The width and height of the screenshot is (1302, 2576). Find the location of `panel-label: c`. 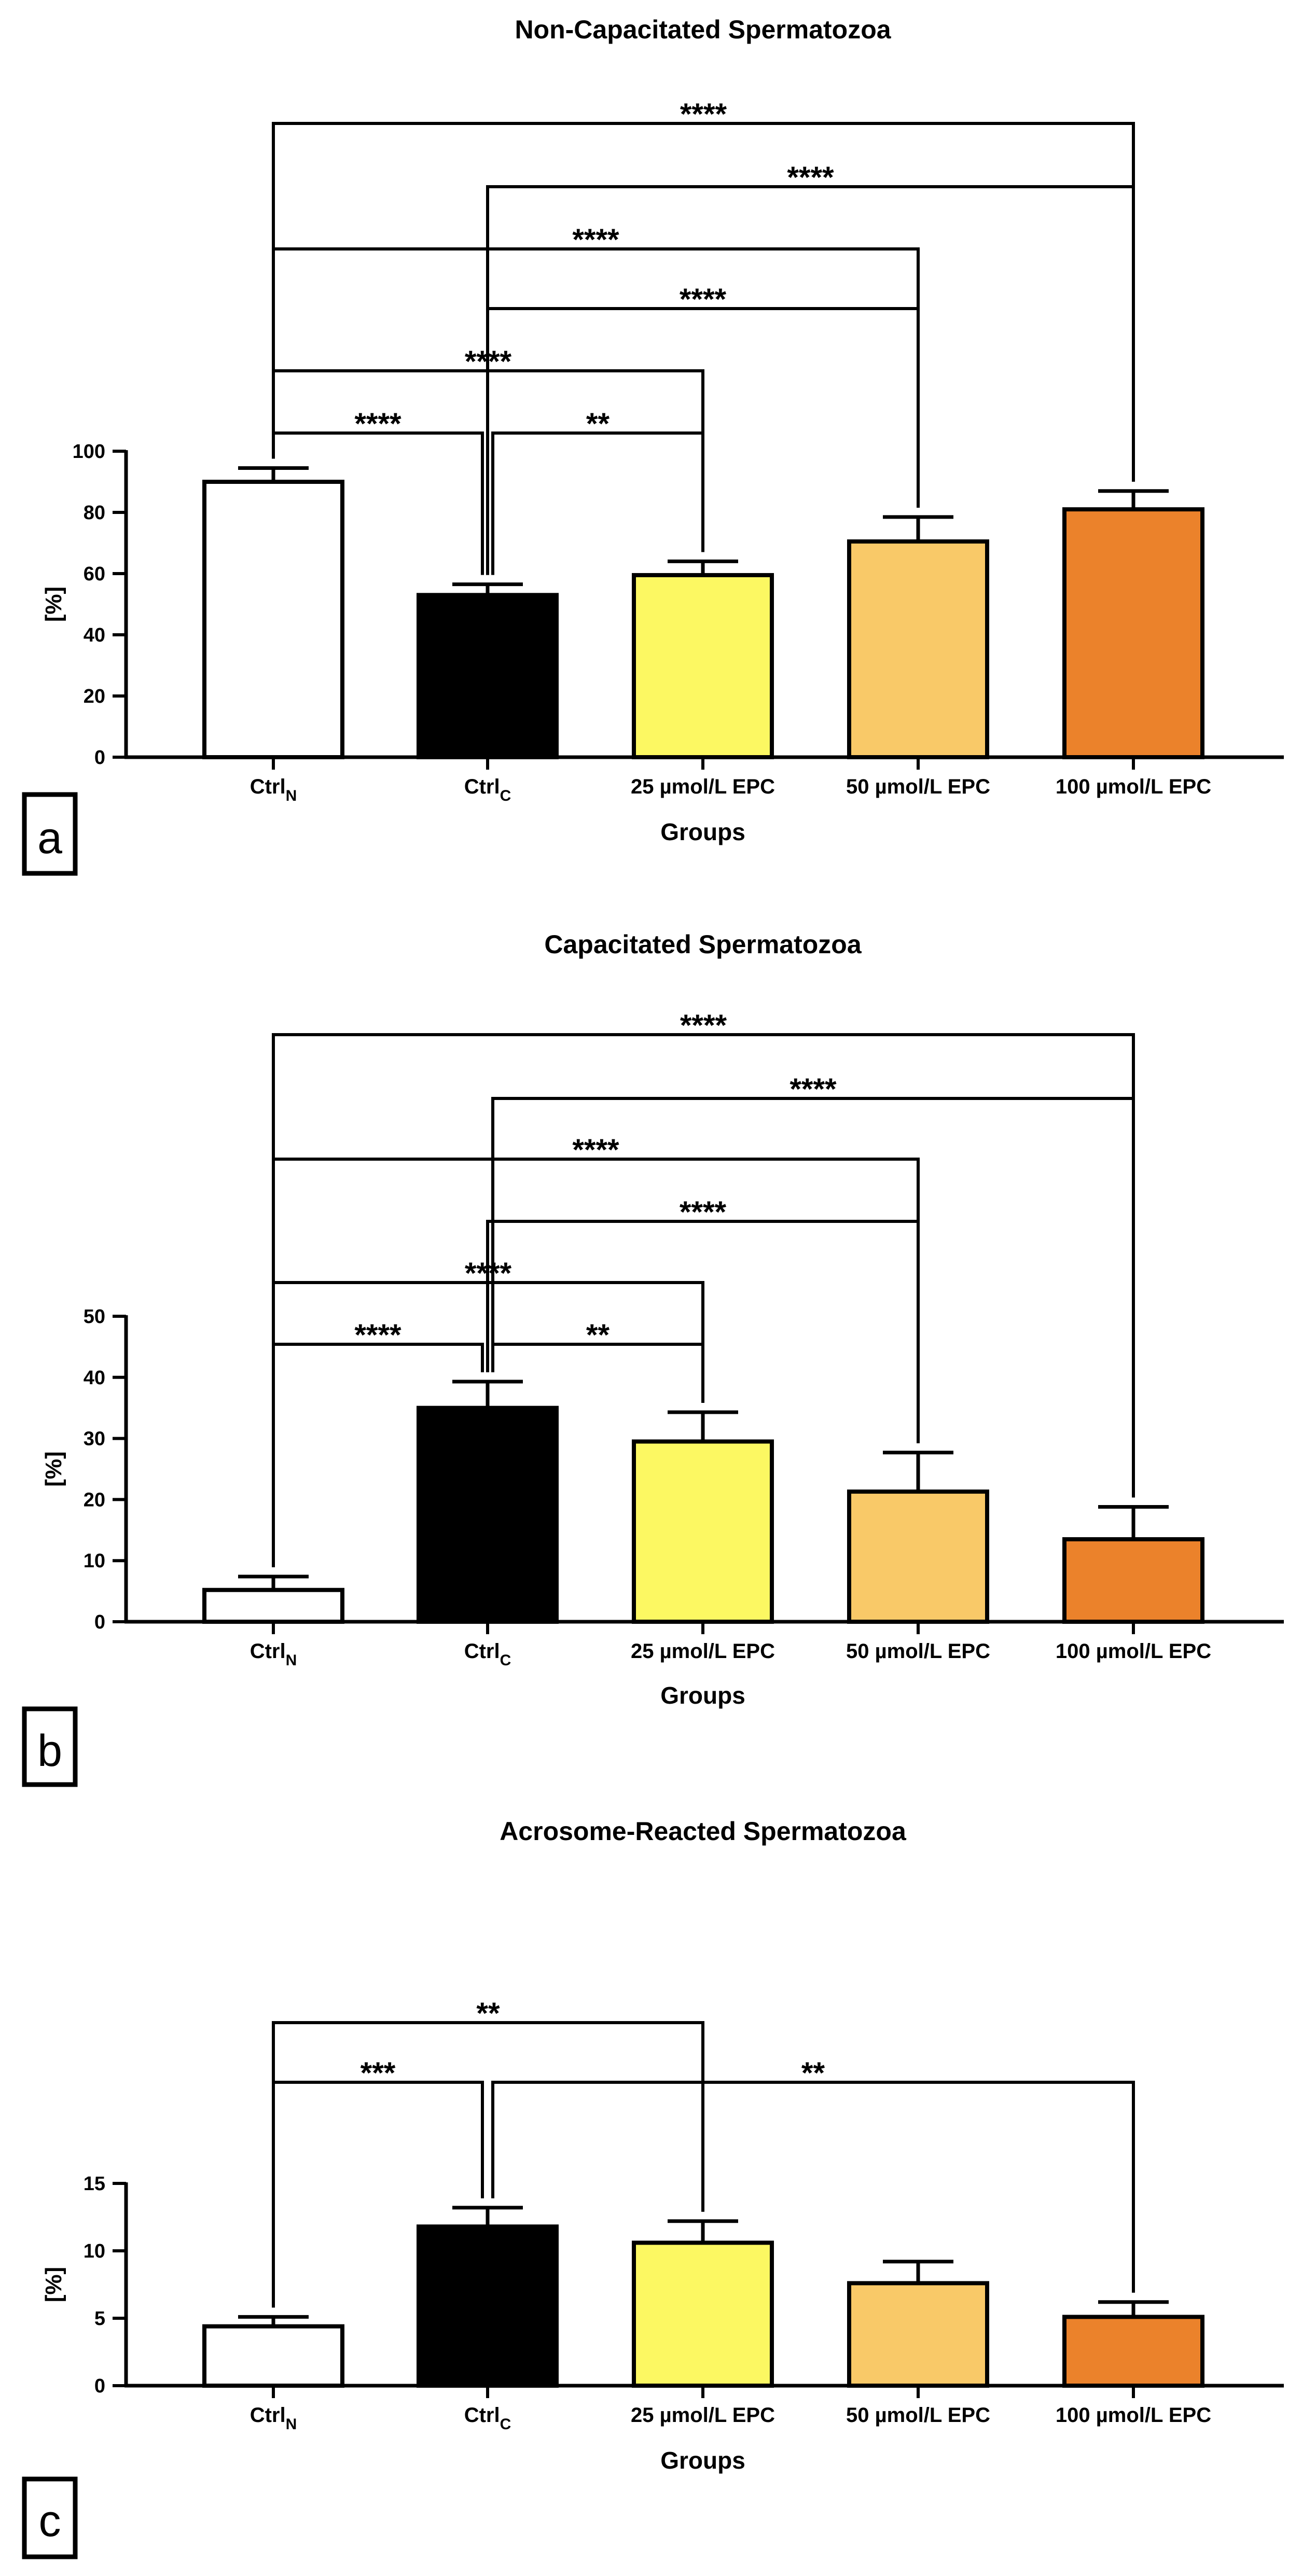

panel-label: c is located at coordinates (50, 2521).